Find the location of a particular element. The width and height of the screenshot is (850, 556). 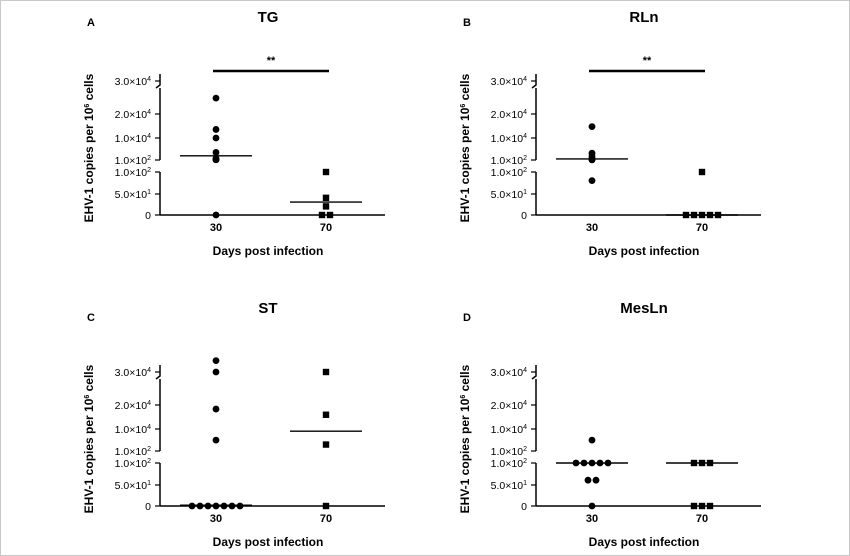

panel-letter: C is located at coordinates (91, 318).